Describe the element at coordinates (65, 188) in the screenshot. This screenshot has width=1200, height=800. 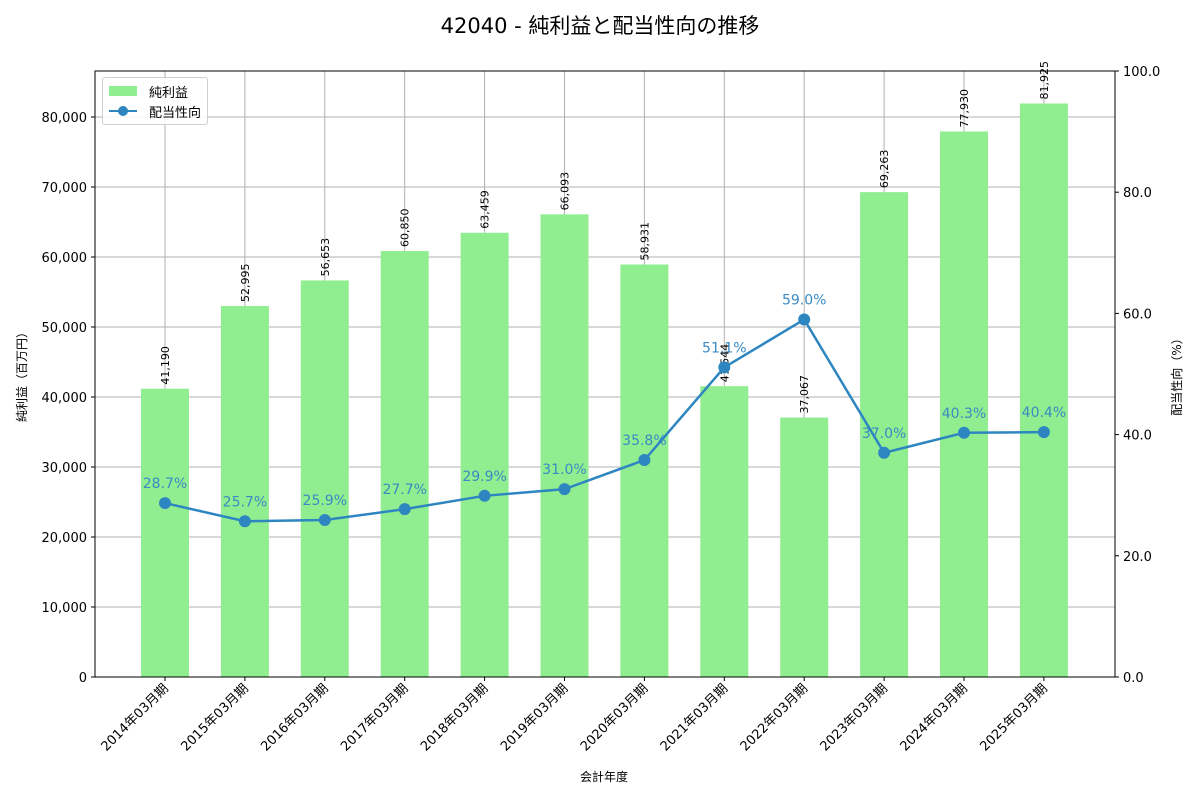
I see `left-tick-label: 70,000` at that location.